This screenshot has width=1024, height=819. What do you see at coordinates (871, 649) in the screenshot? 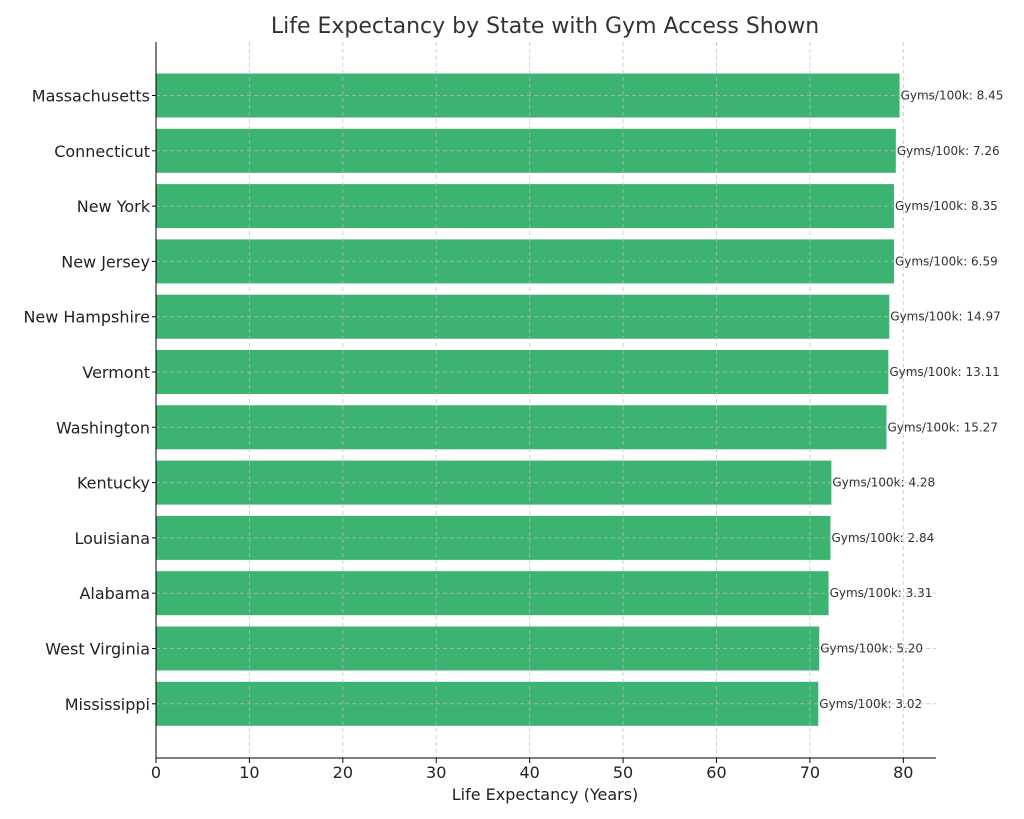
I see `bar-annotation: Gyms/100k: 5.20` at bounding box center [871, 649].